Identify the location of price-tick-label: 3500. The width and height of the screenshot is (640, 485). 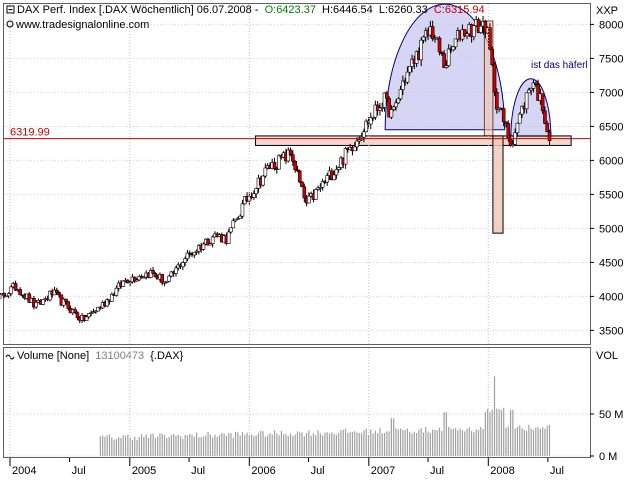
(611, 331).